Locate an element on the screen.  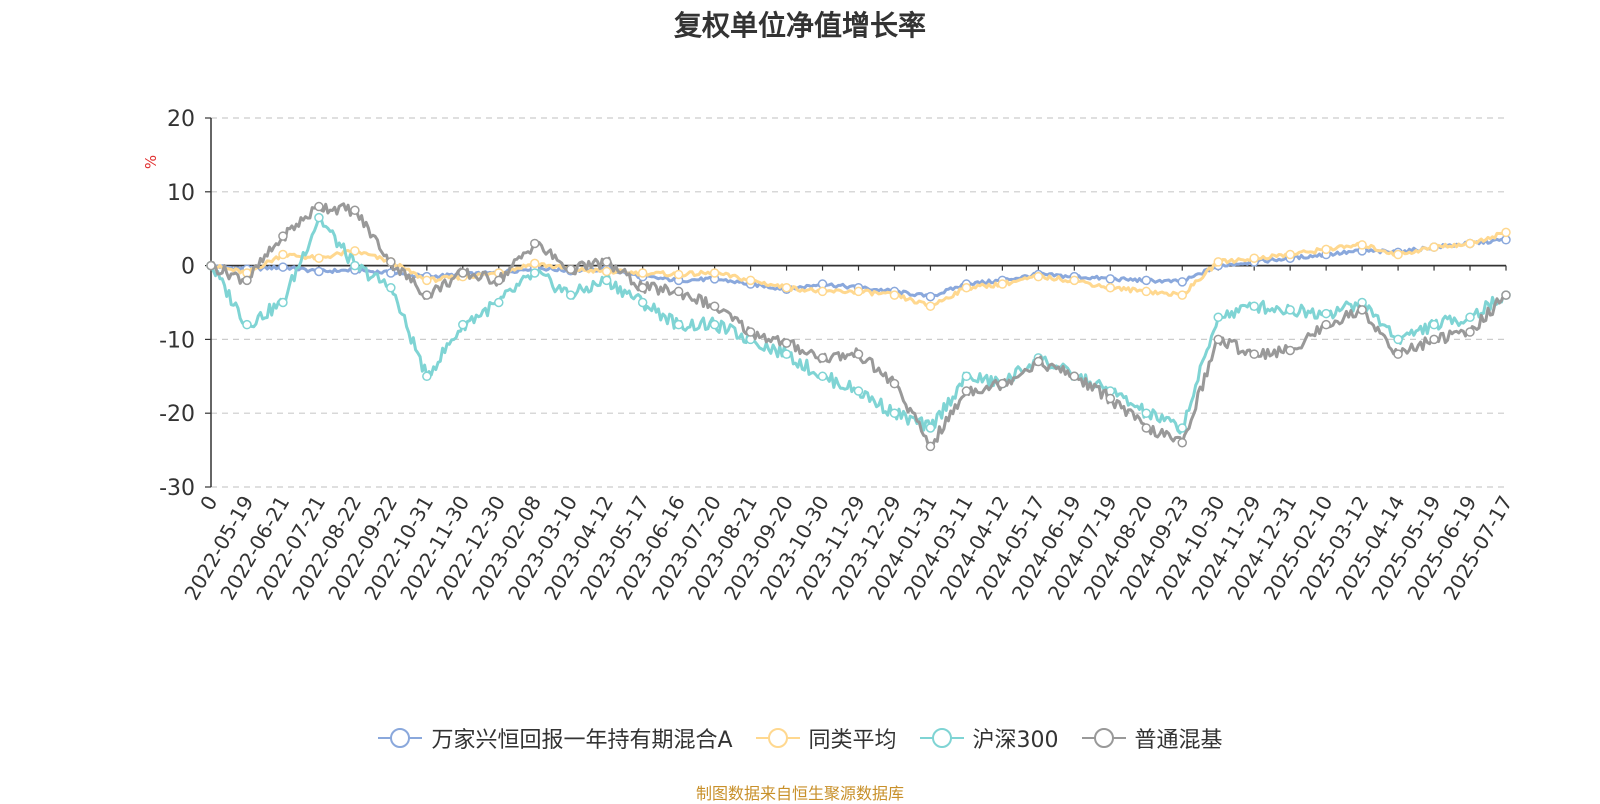
y-tick-label-5: -30 is located at coordinates (177, 488).